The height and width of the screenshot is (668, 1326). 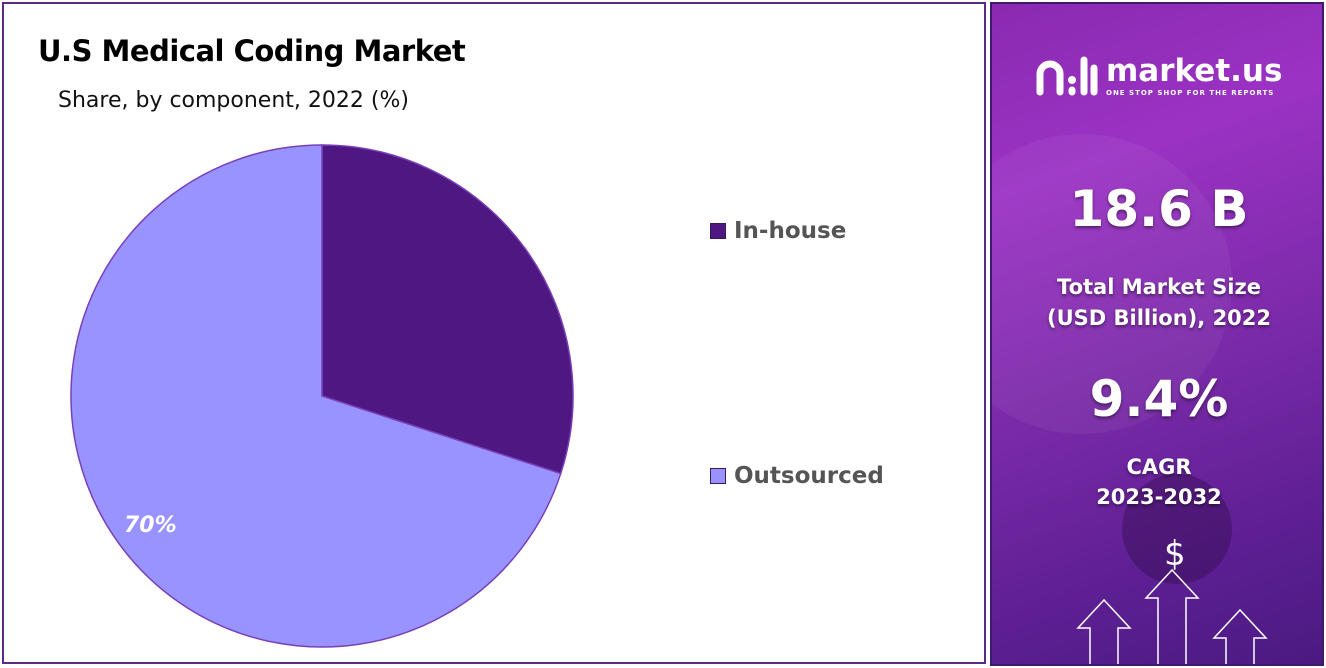 I want to click on legend-swatch-outsourced, so click(x=718, y=476).